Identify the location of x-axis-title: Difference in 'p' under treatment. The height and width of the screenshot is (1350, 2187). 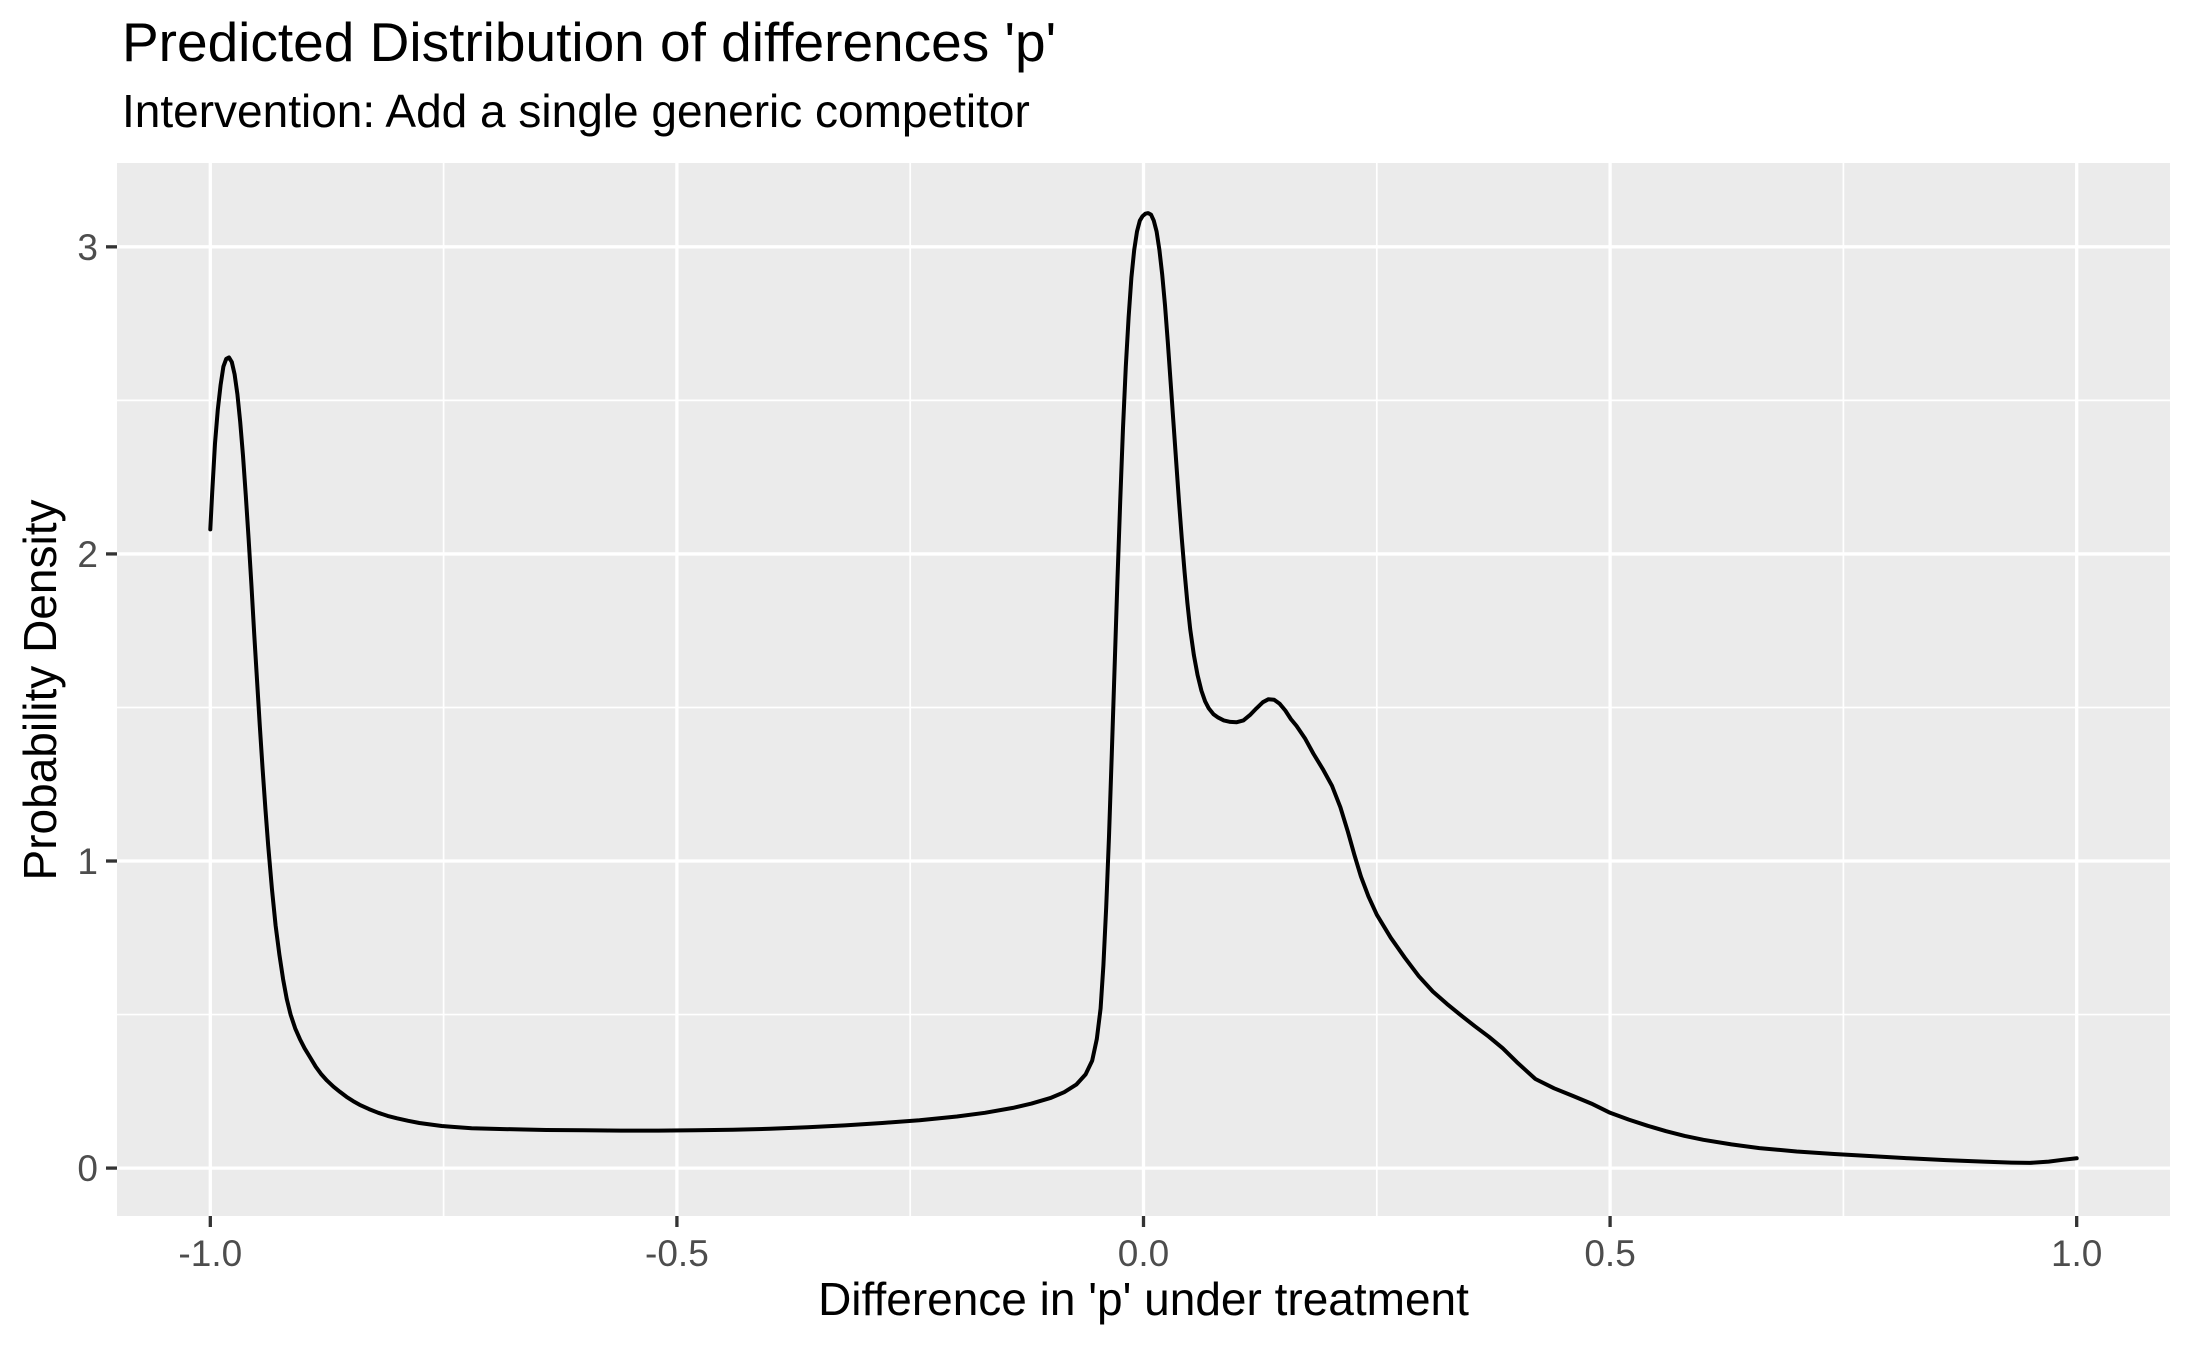
(1143, 1299).